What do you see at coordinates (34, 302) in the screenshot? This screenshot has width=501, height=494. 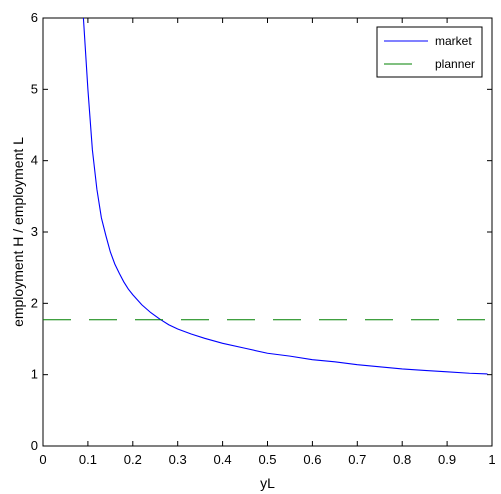 I see `y-tick-label: 2` at bounding box center [34, 302].